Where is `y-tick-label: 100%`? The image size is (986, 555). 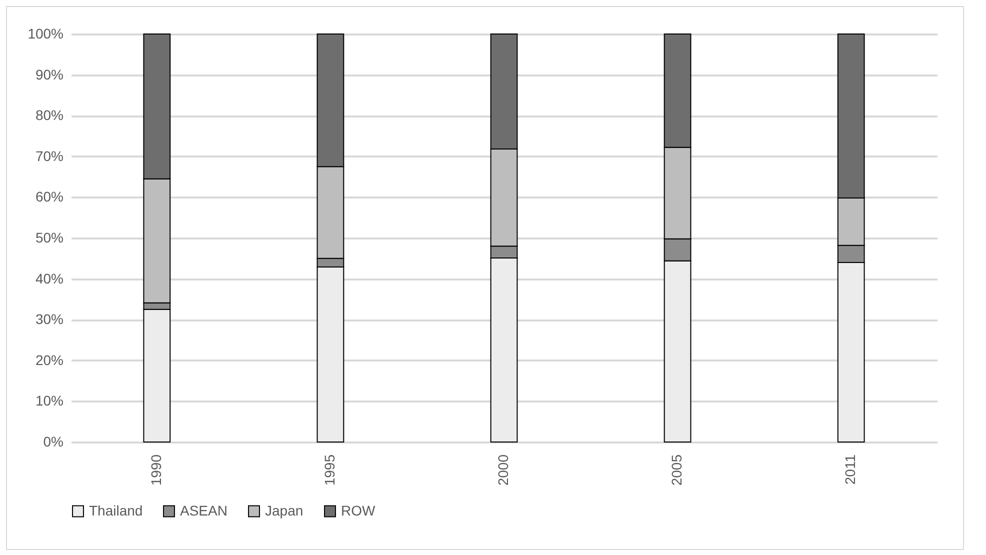 y-tick-label: 100% is located at coordinates (46, 34).